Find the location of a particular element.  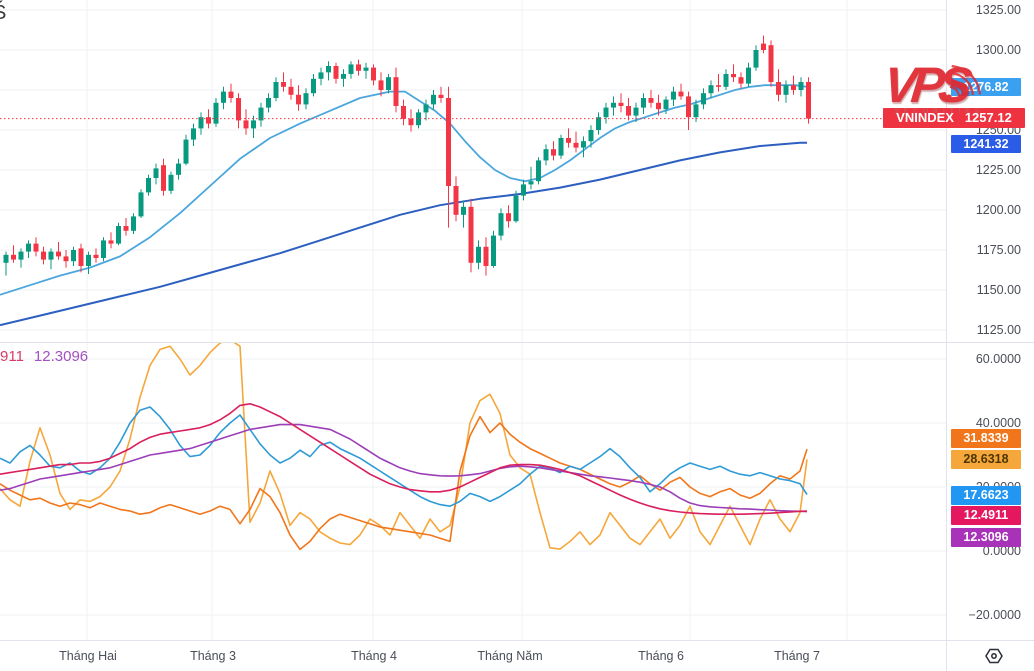

last-price-badge: VNINDEX 1257.12 is located at coordinates (954, 118).